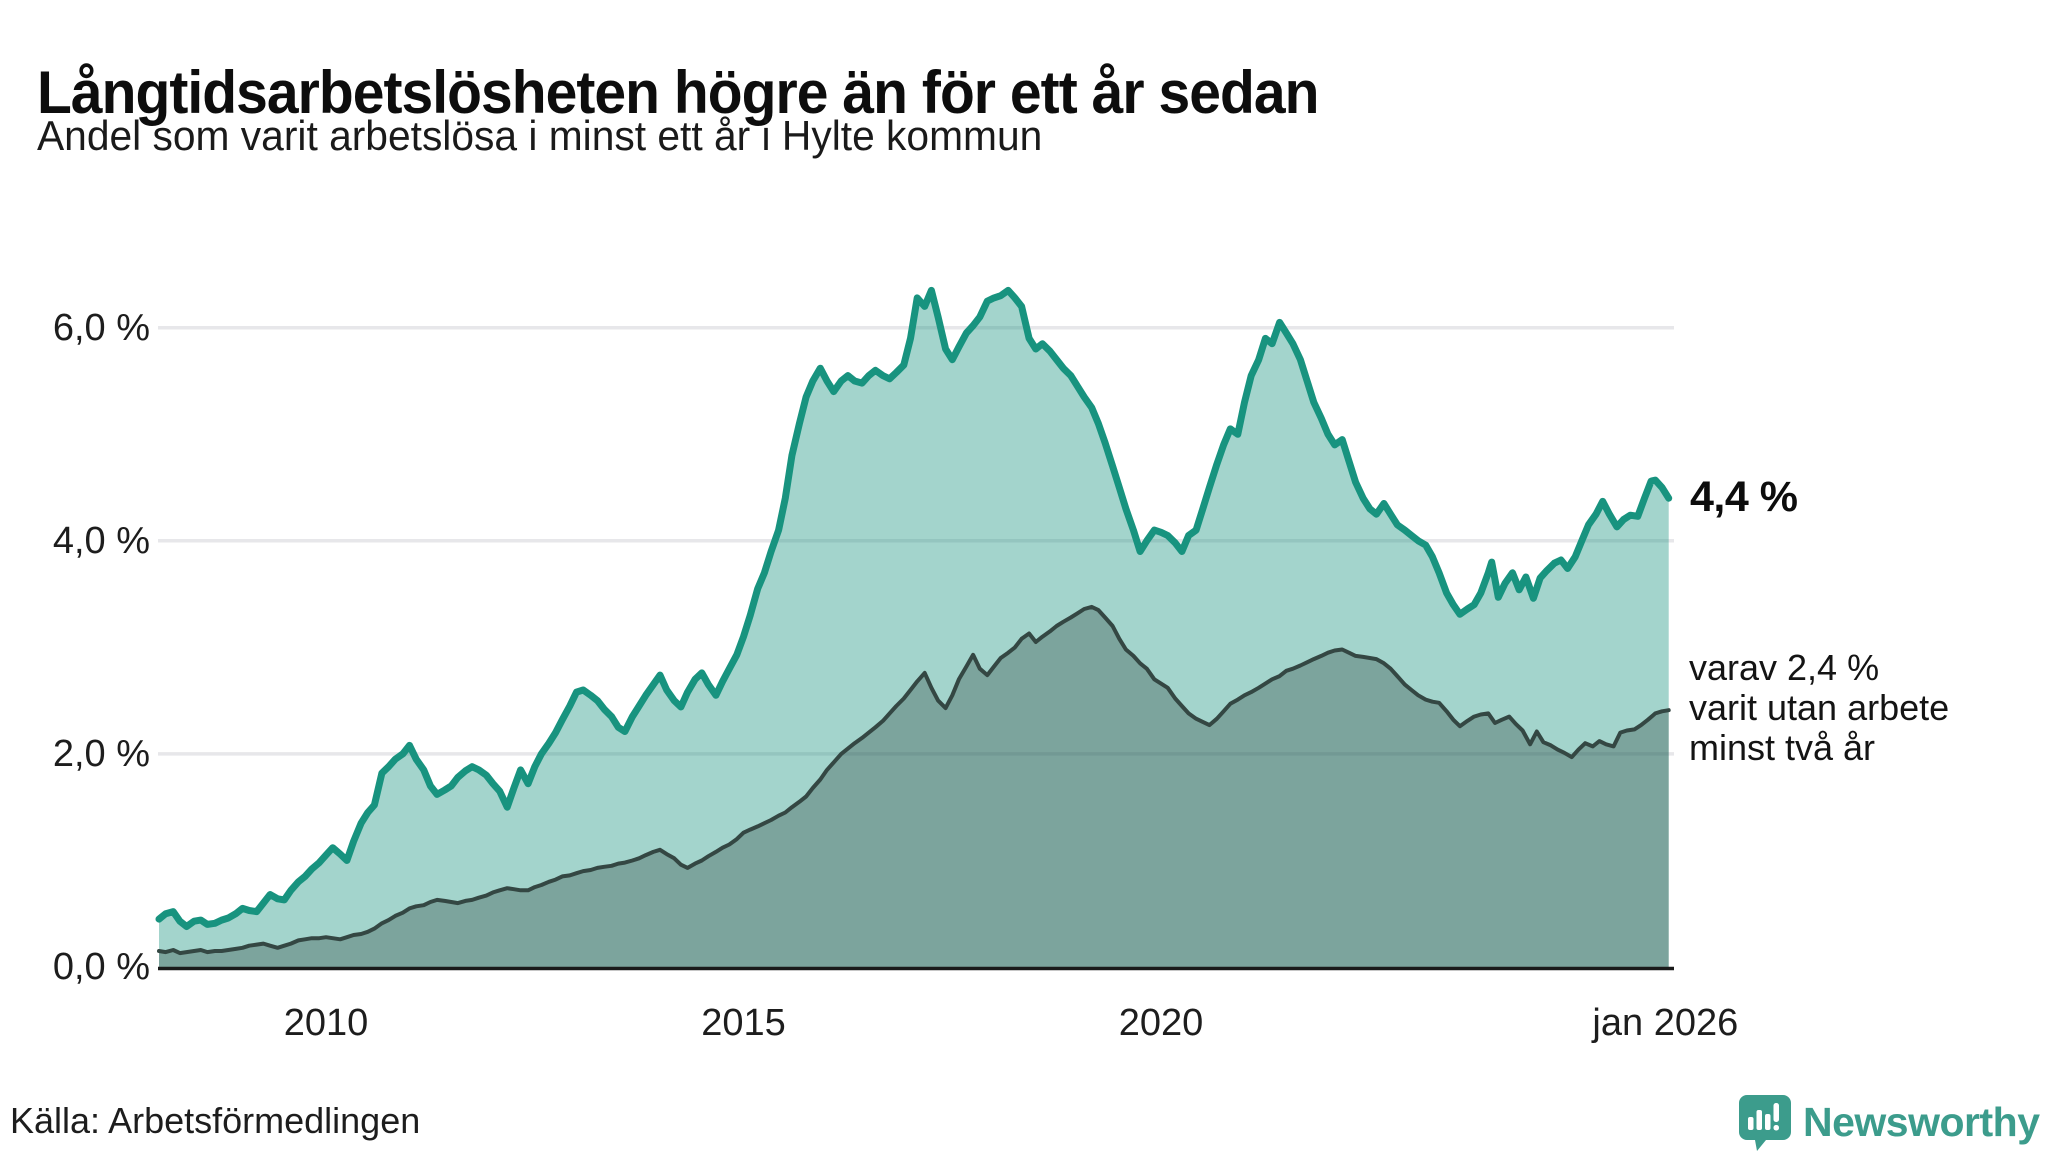 This screenshot has height=1152, width=2048. I want to click on logo-exclamation-bar, so click(1776, 1112).